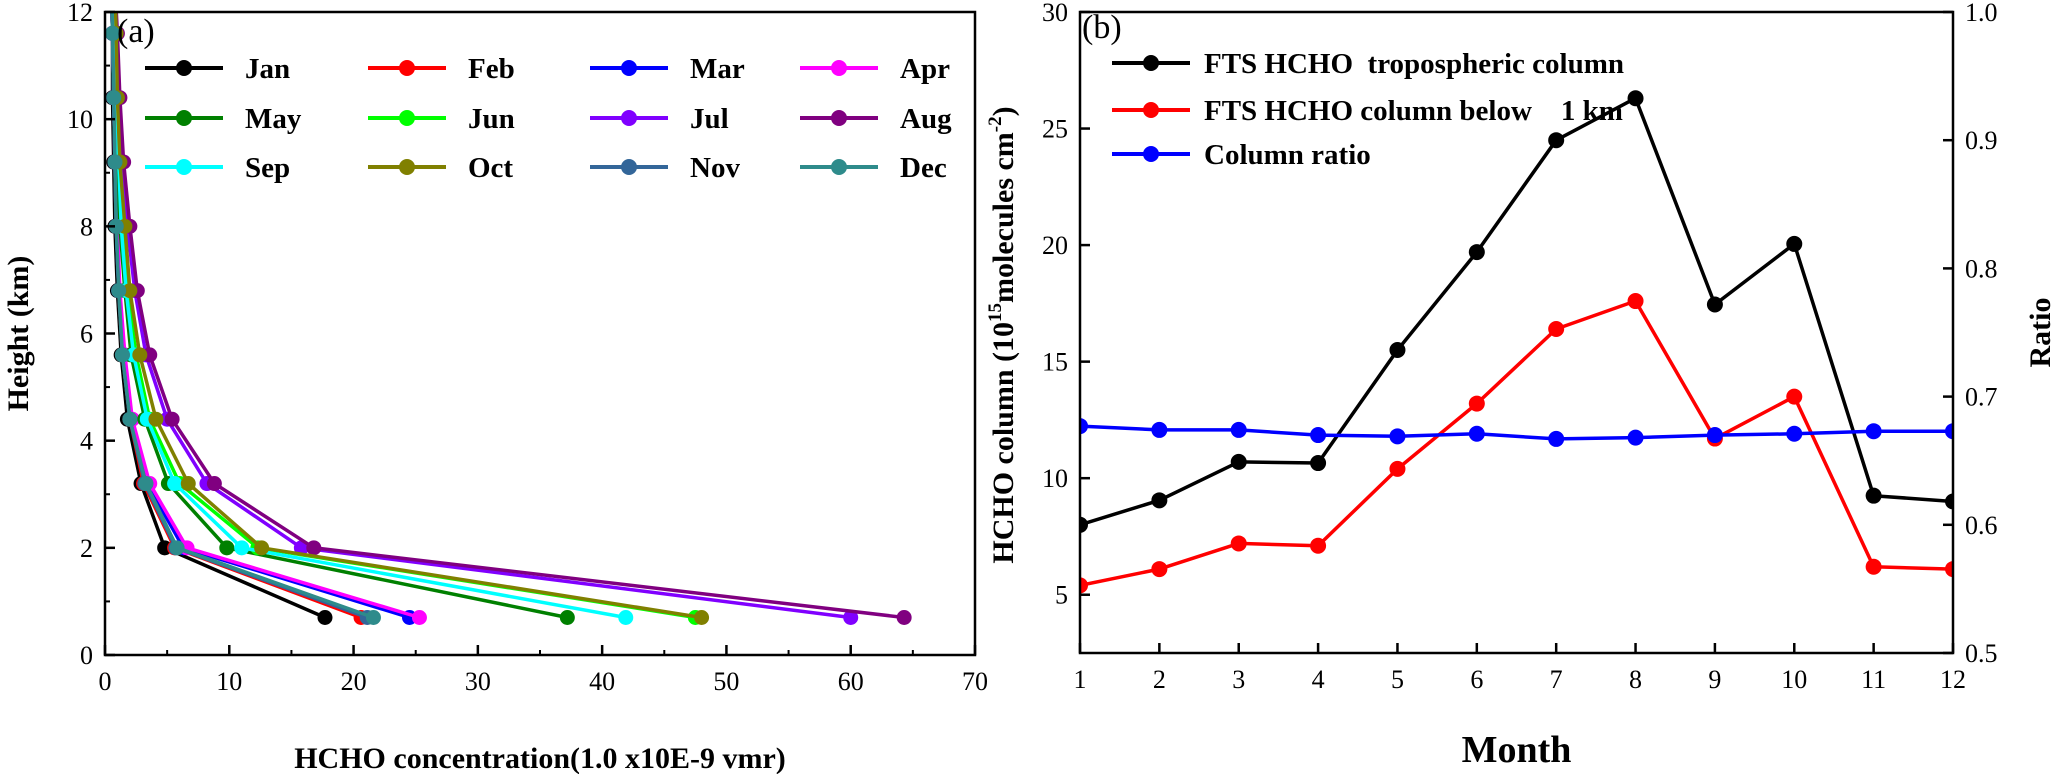 Image resolution: width=2067 pixels, height=774 pixels. I want to click on series-line-dec, so click(242, 316).